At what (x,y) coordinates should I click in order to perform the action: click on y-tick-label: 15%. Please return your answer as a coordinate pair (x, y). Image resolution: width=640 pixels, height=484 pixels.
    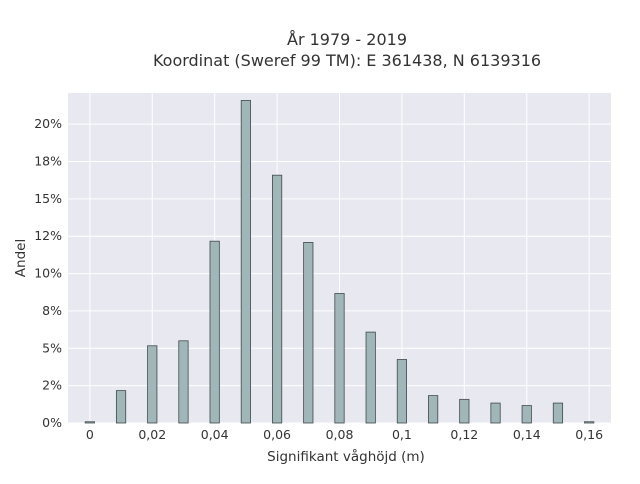
    Looking at the image, I should click on (48, 198).